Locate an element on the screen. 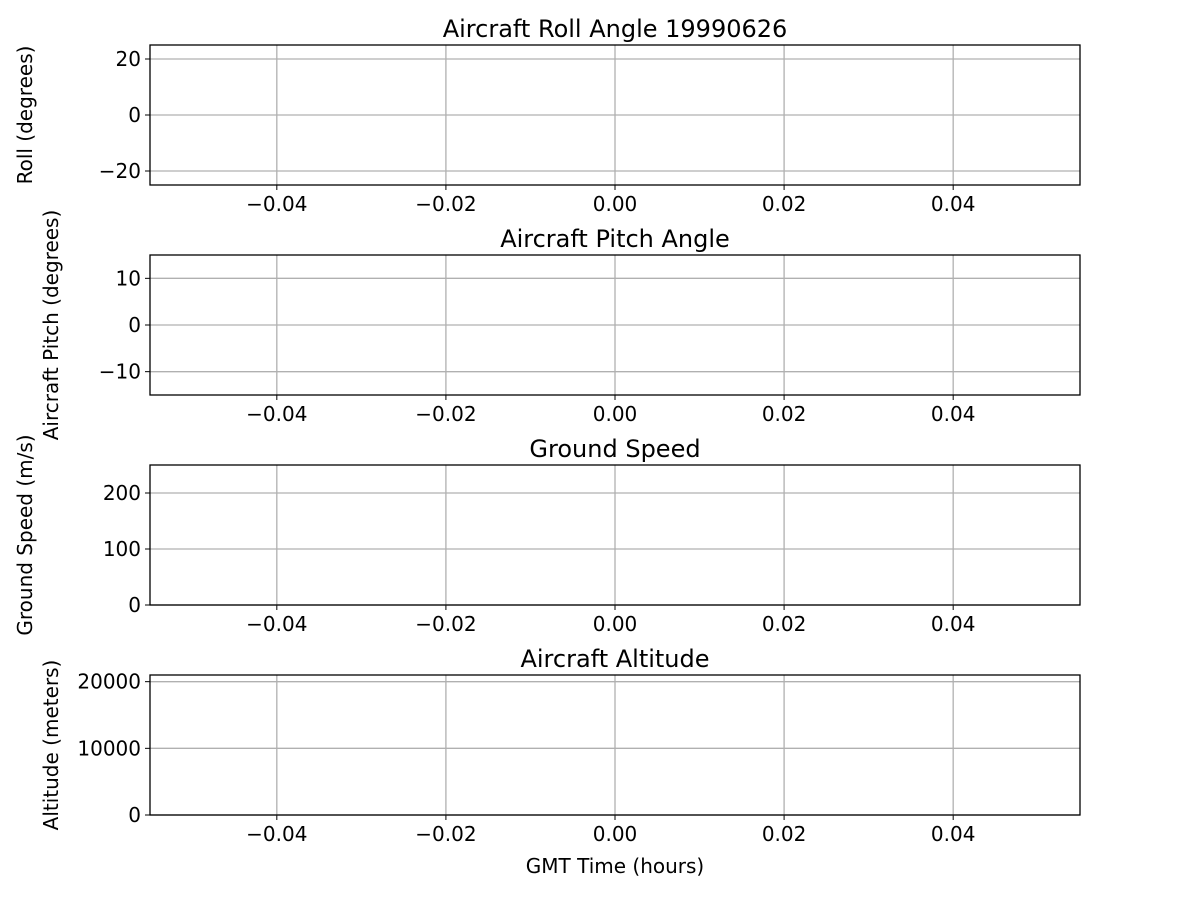 This screenshot has width=1200, height=900. y-tick-label: 20000 is located at coordinates (109, 682).